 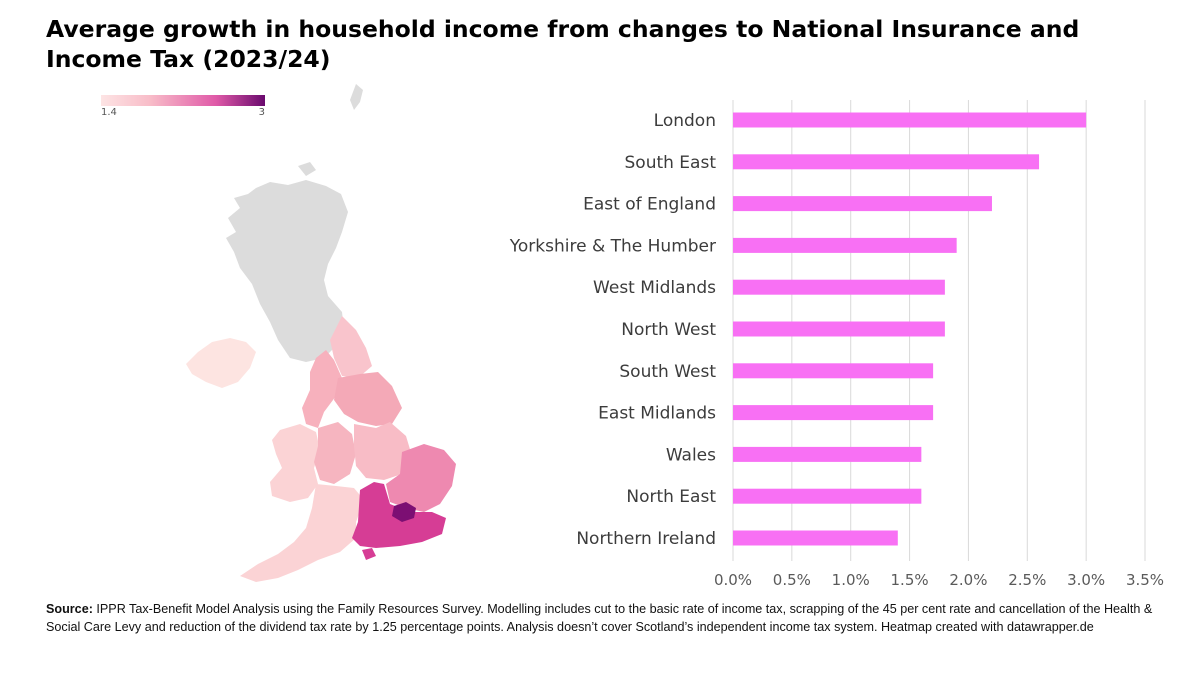 I want to click on map-region-east-midlands, so click(x=383, y=451).